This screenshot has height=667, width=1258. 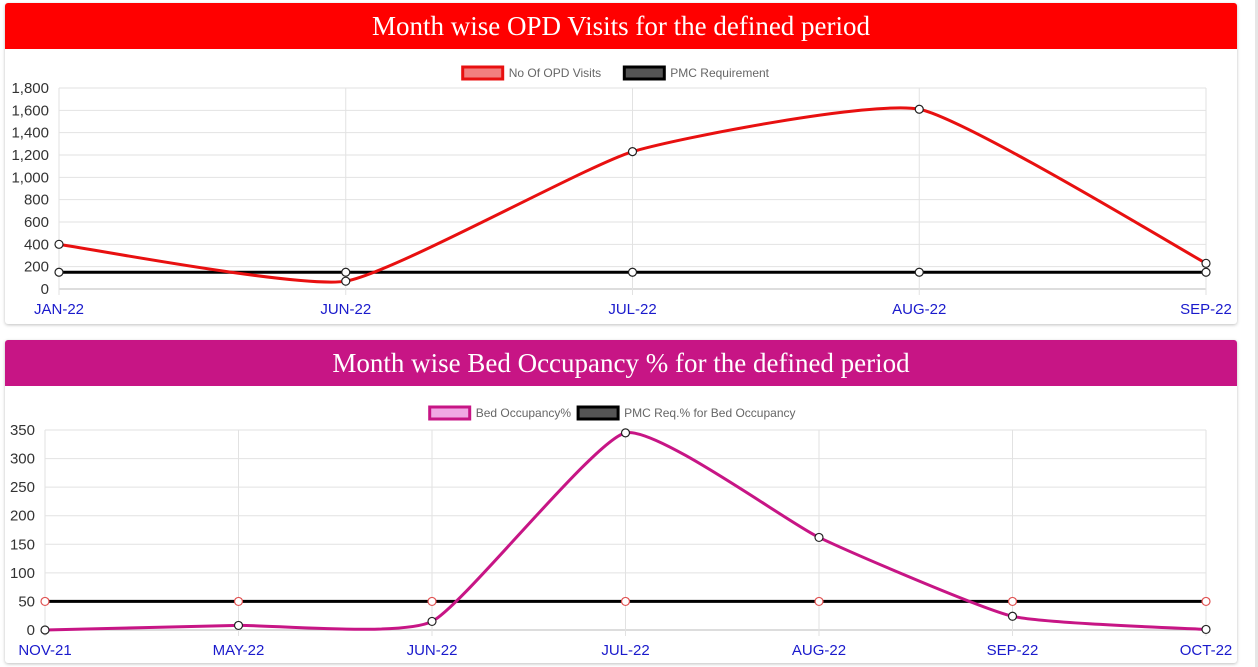 I want to click on y-tick-label: 300, so click(x=22, y=459).